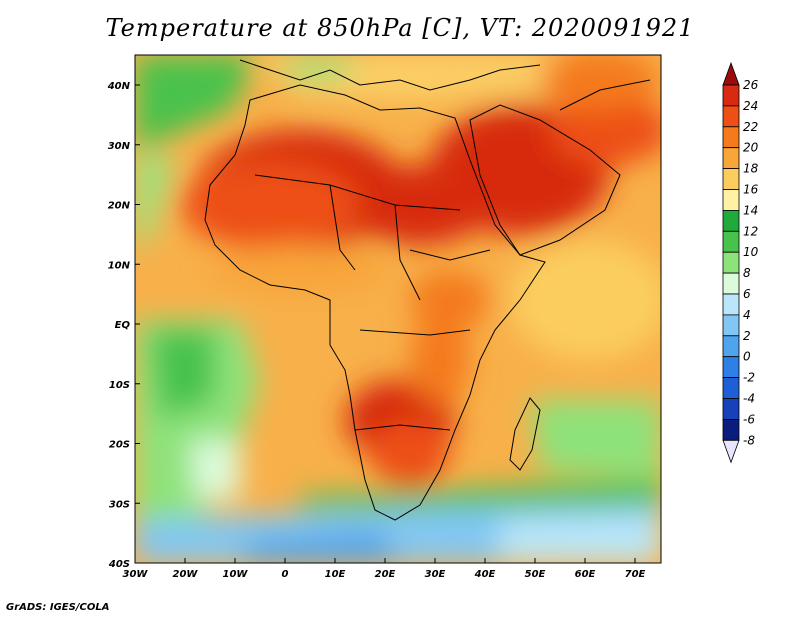  What do you see at coordinates (751, 169) in the screenshot?
I see `colorbar-label: 18` at bounding box center [751, 169].